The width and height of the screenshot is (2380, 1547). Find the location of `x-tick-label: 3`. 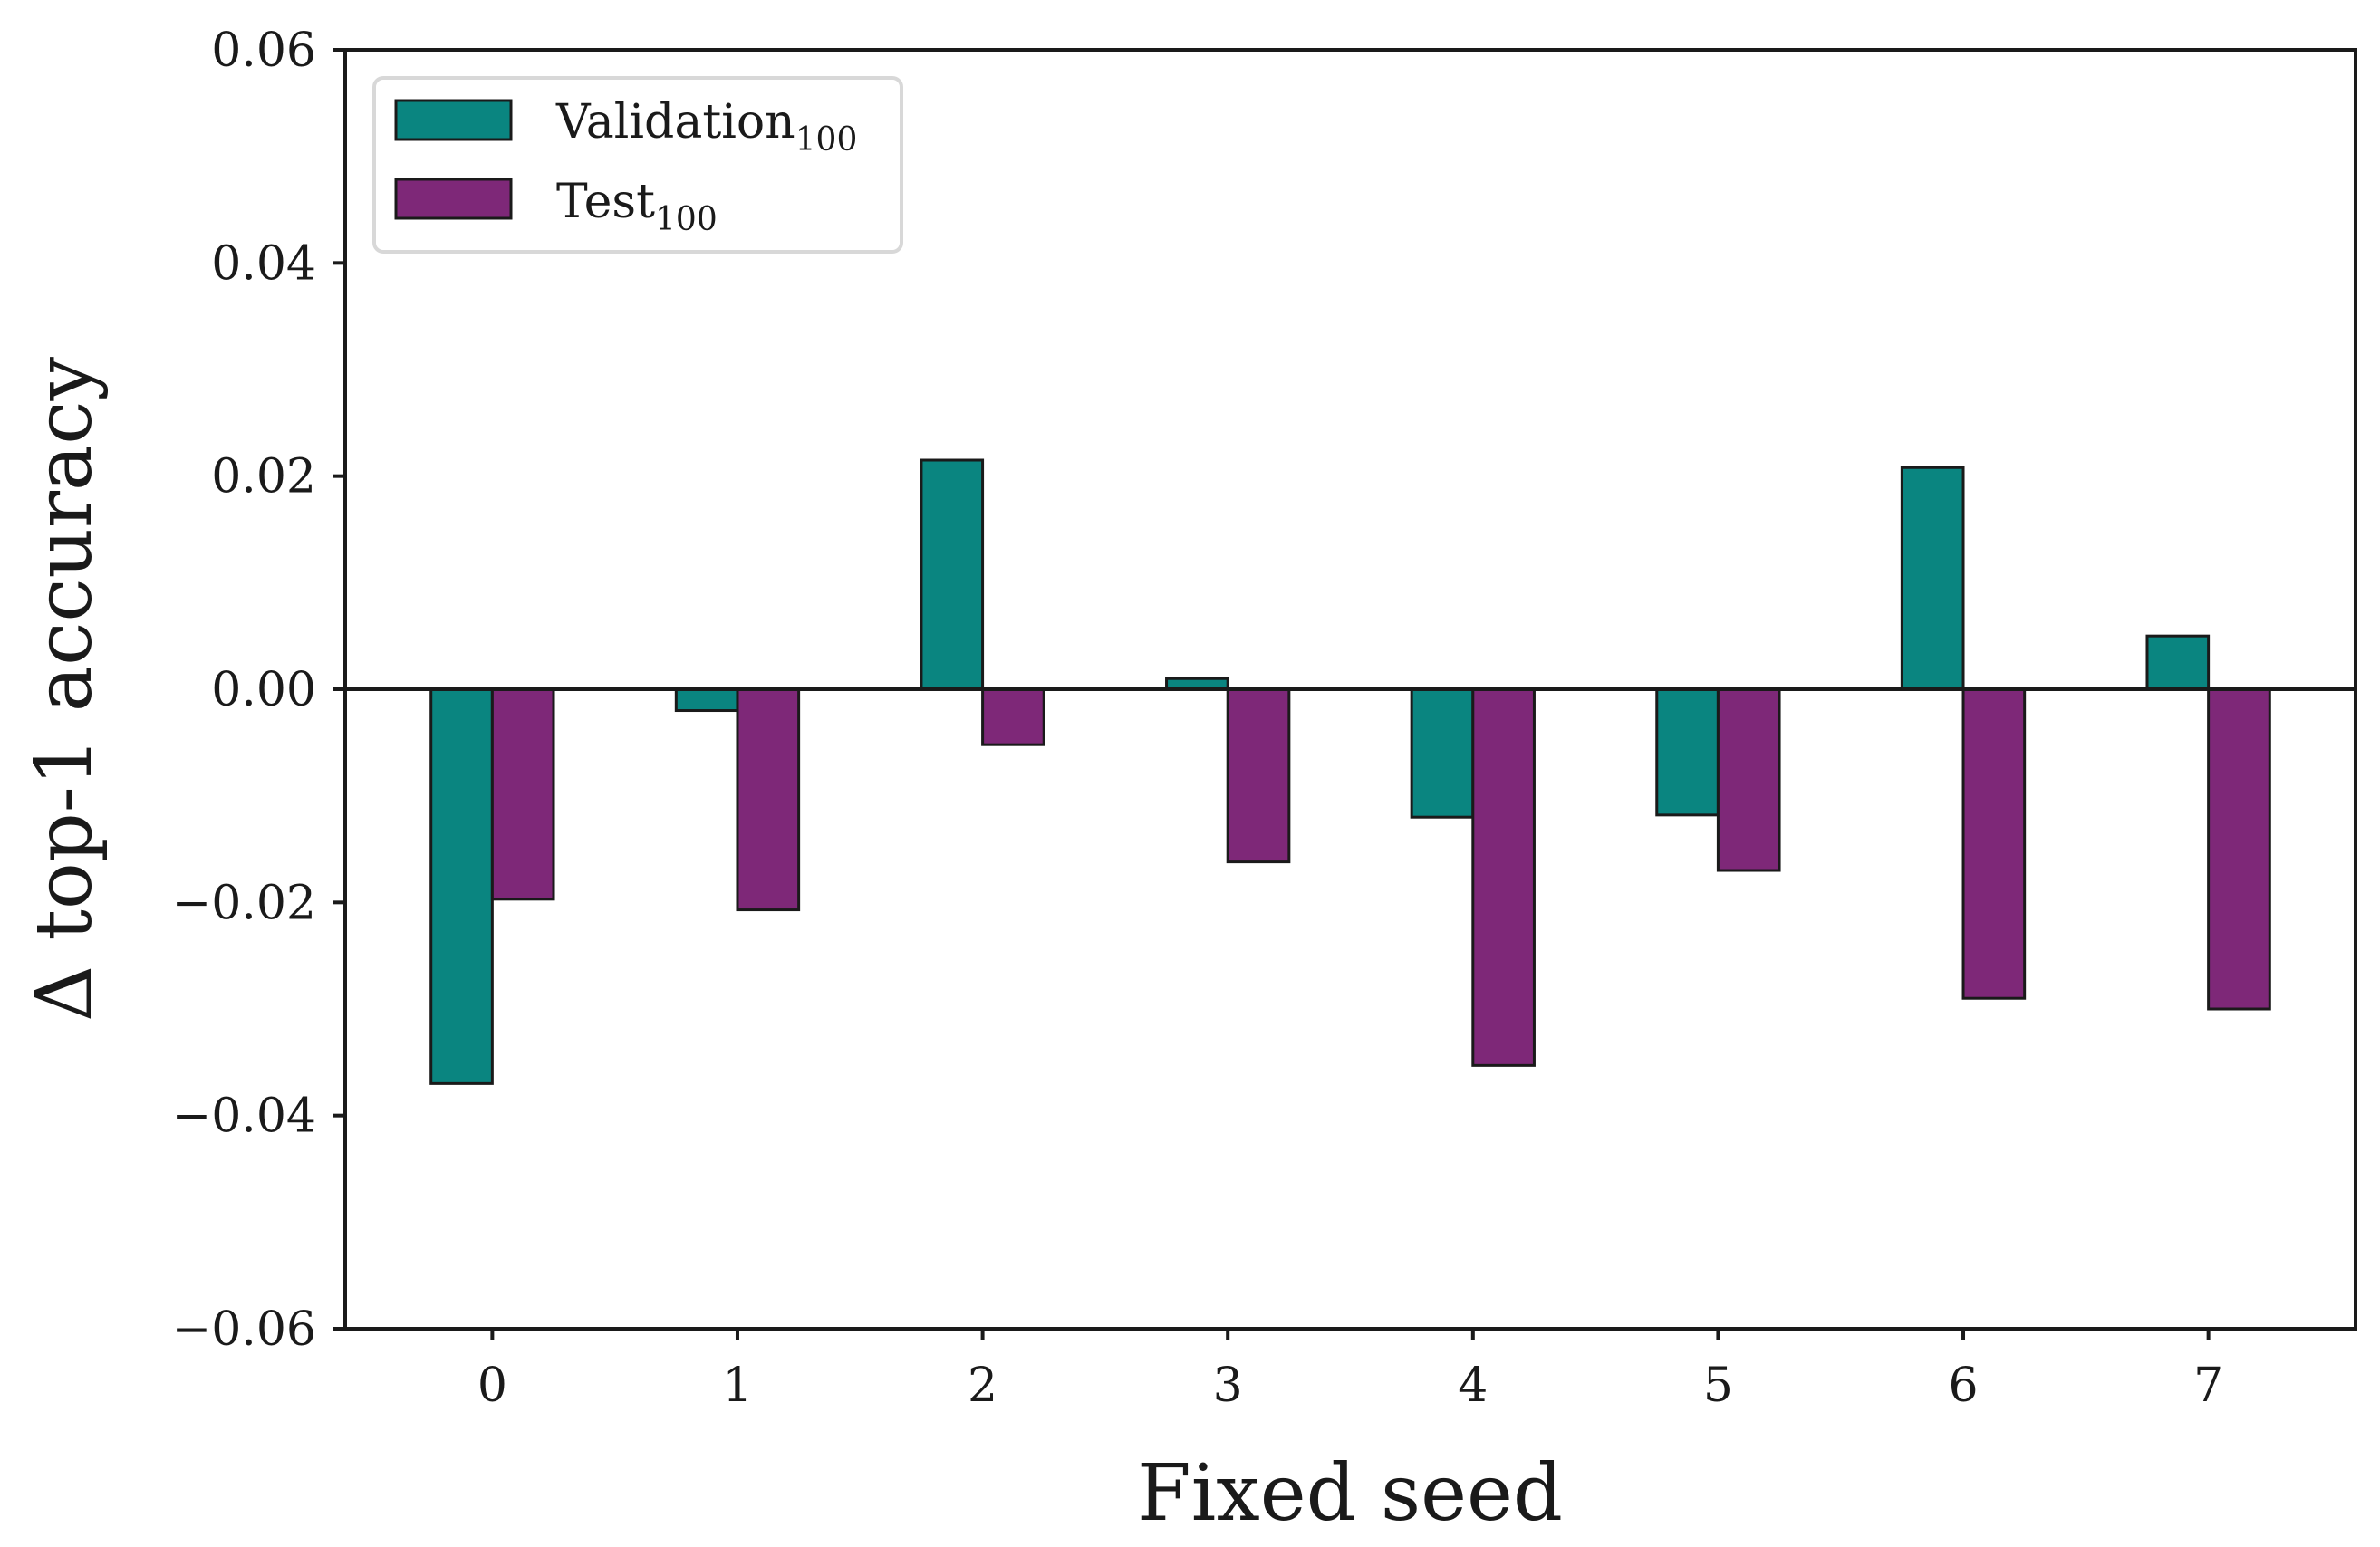

x-tick-label: 3 is located at coordinates (1228, 1386).